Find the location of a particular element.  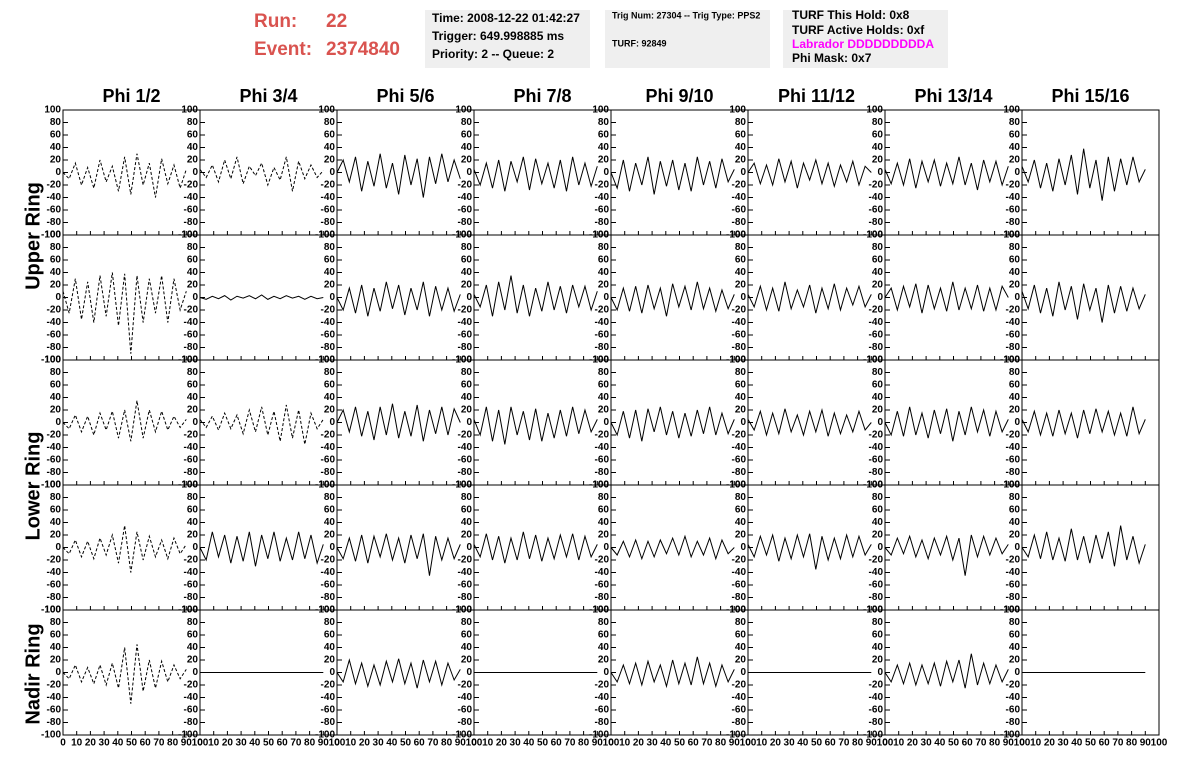

x-tick-label: 30 is located at coordinates (1064, 743).